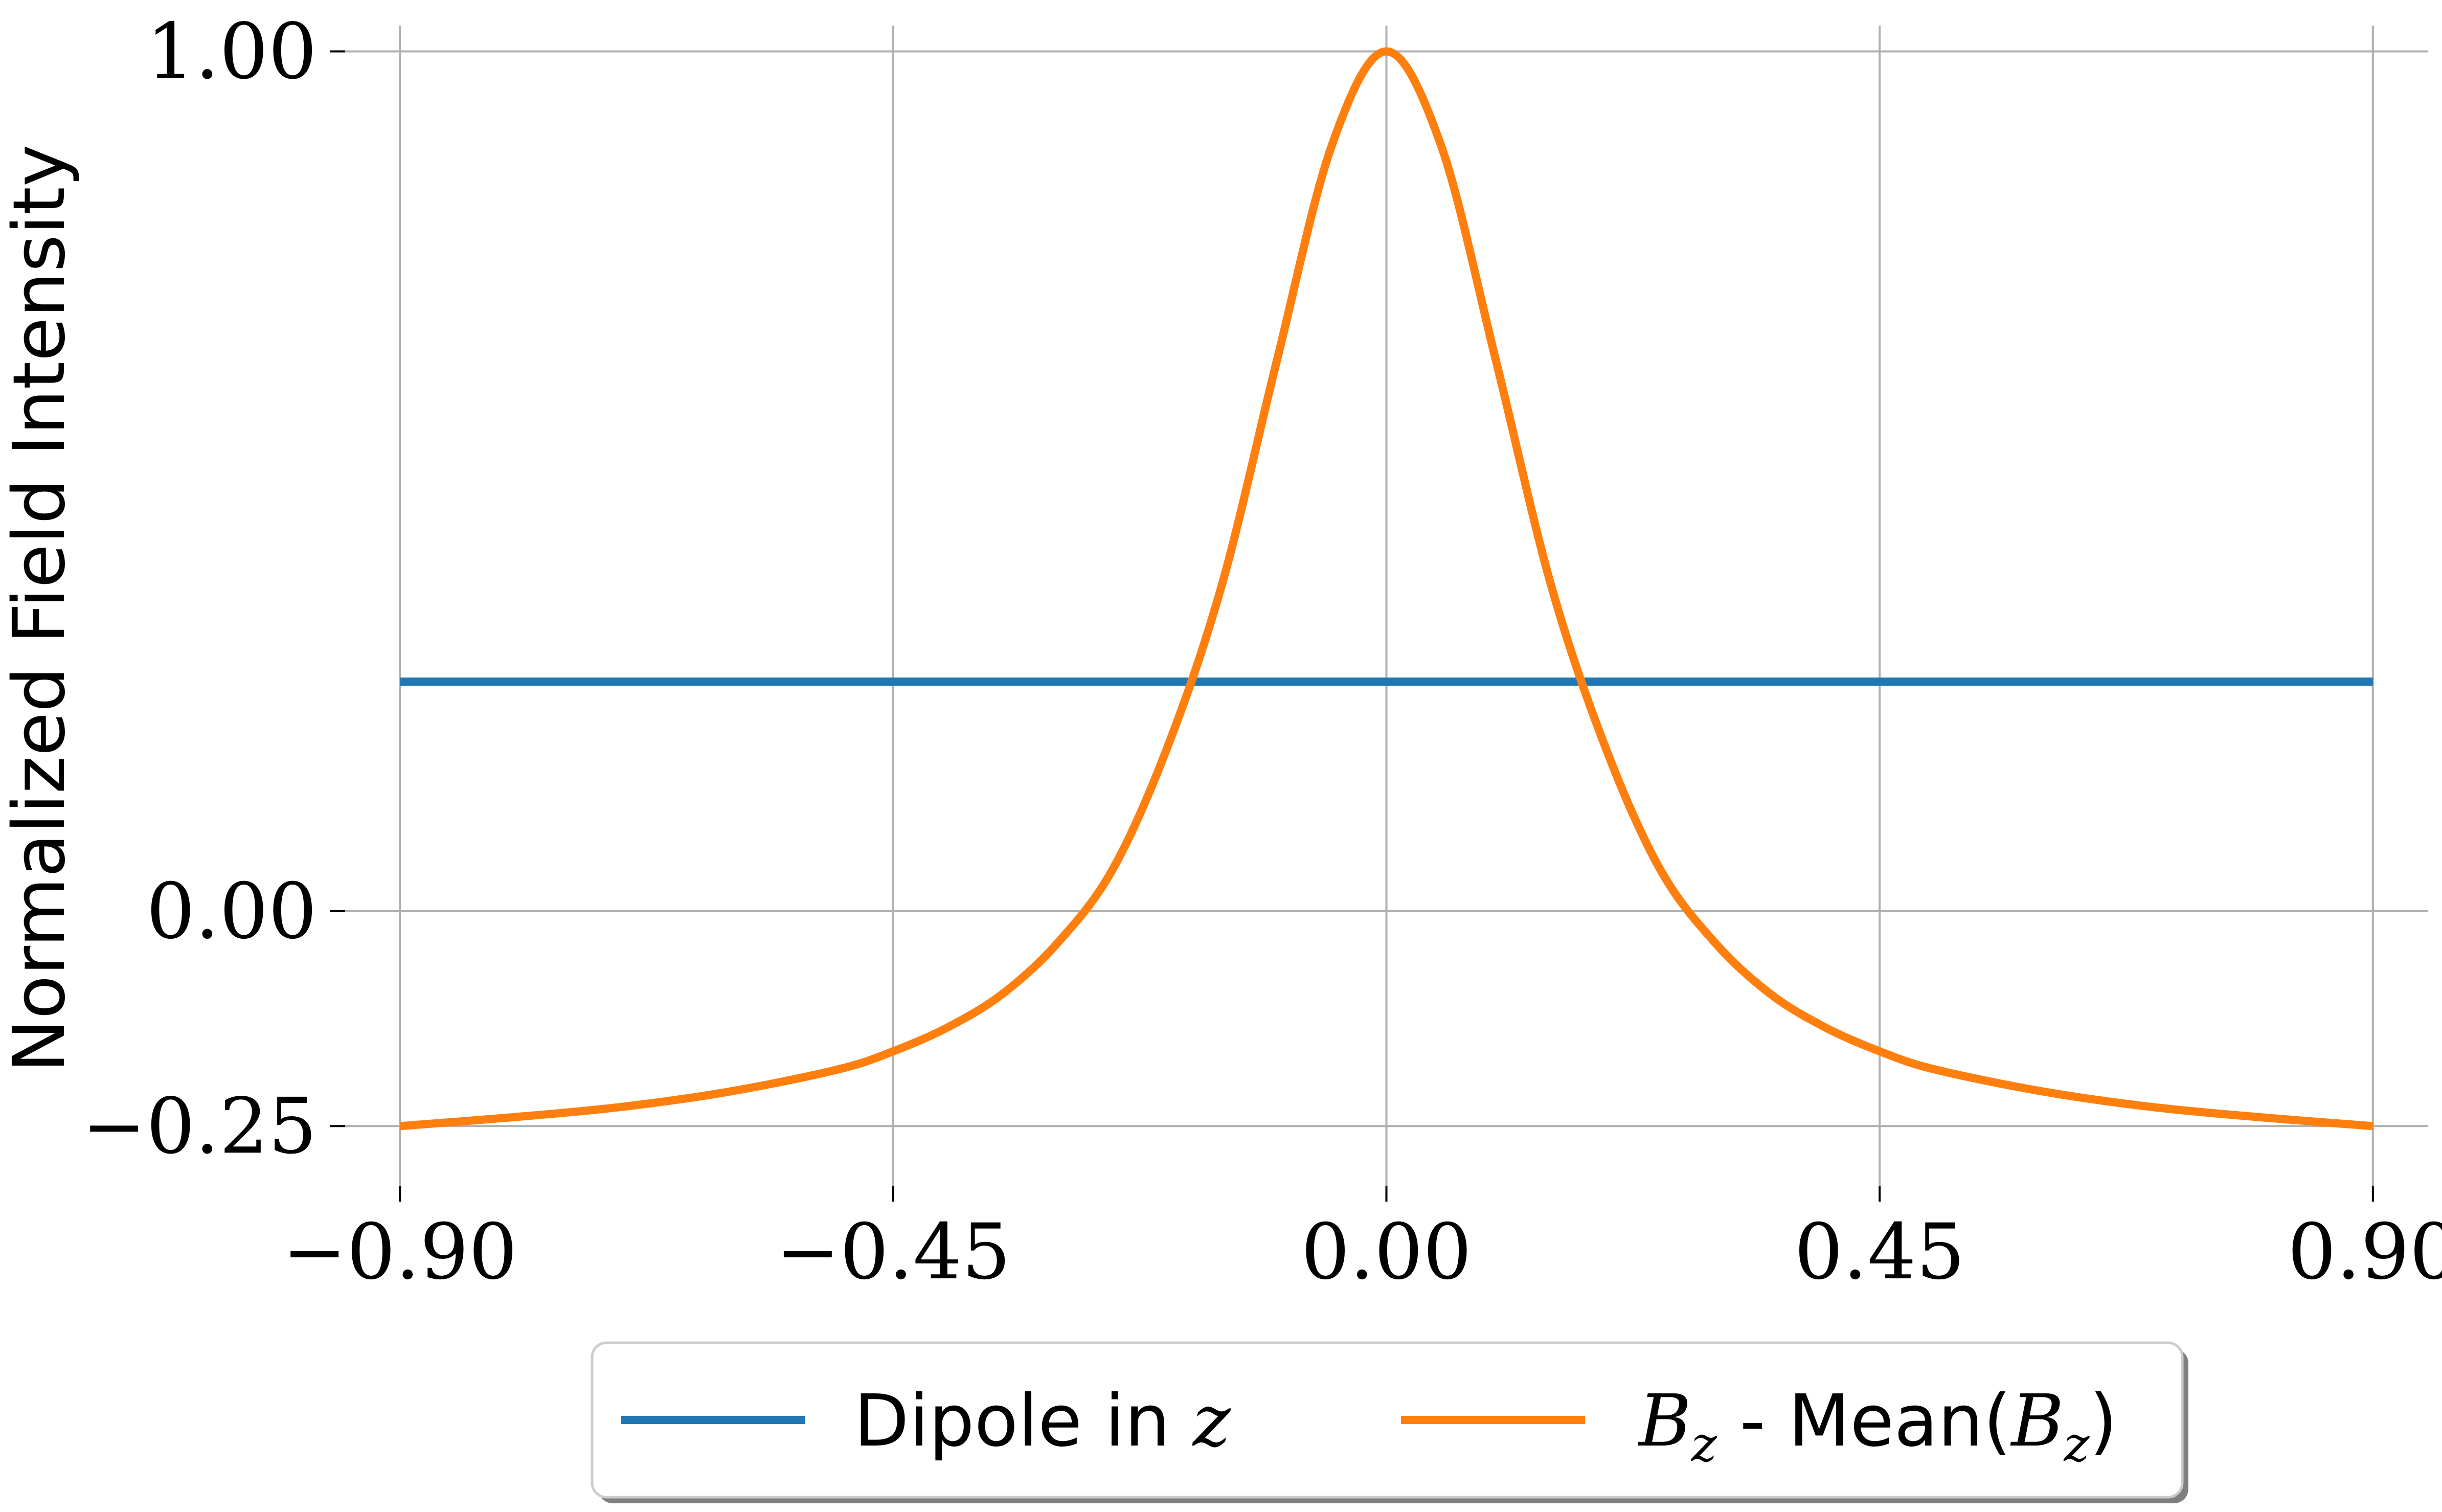 The width and height of the screenshot is (2442, 1512). I want to click on legend-entries: Dipole in z Bz - Mean(Bz), so click(1369, 1426).